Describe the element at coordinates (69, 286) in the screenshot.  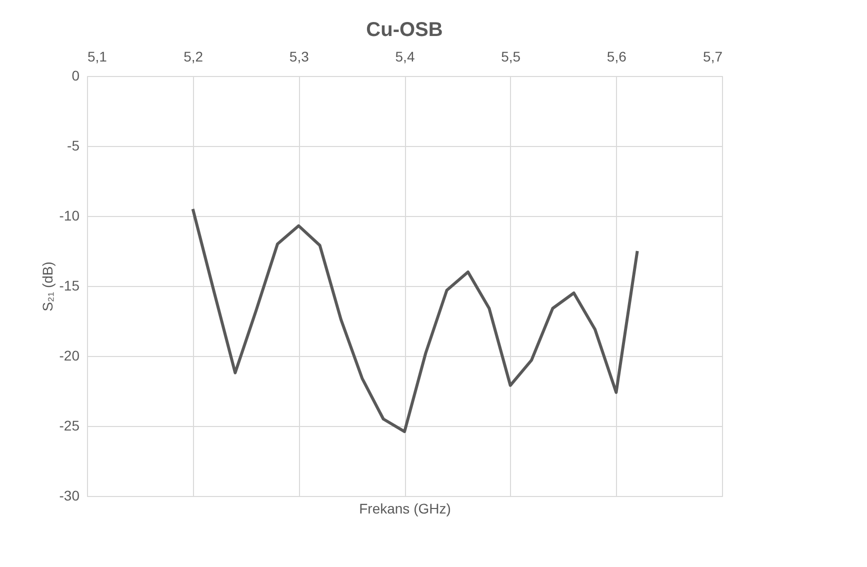
I see `y-tick-label: -15` at that location.